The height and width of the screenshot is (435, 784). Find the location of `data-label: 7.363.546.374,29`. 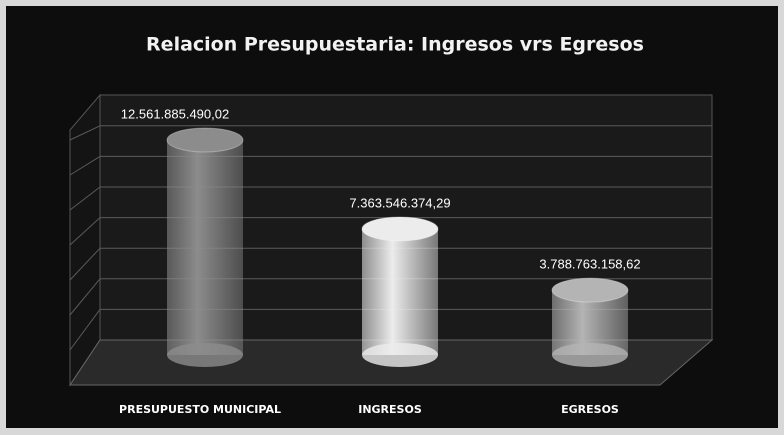

data-label: 7.363.546.374,29 is located at coordinates (399, 202).